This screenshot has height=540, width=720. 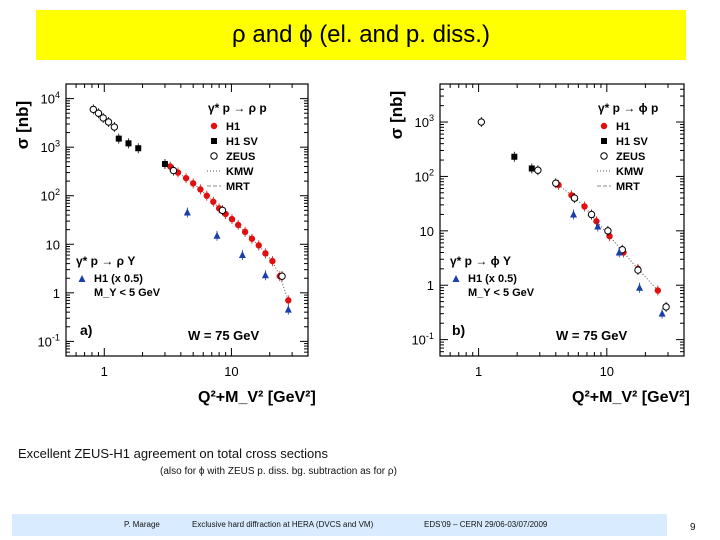 I want to click on page-number: 9, so click(x=693, y=527).